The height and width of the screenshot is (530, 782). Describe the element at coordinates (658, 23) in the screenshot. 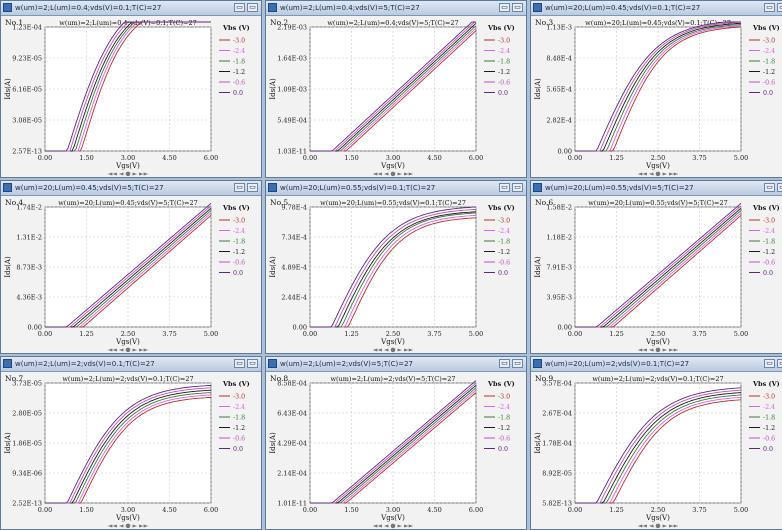

I see `panel-header: w(um)=20;L(um)=0.45;vds(V)=0.1;T(C)=27` at that location.